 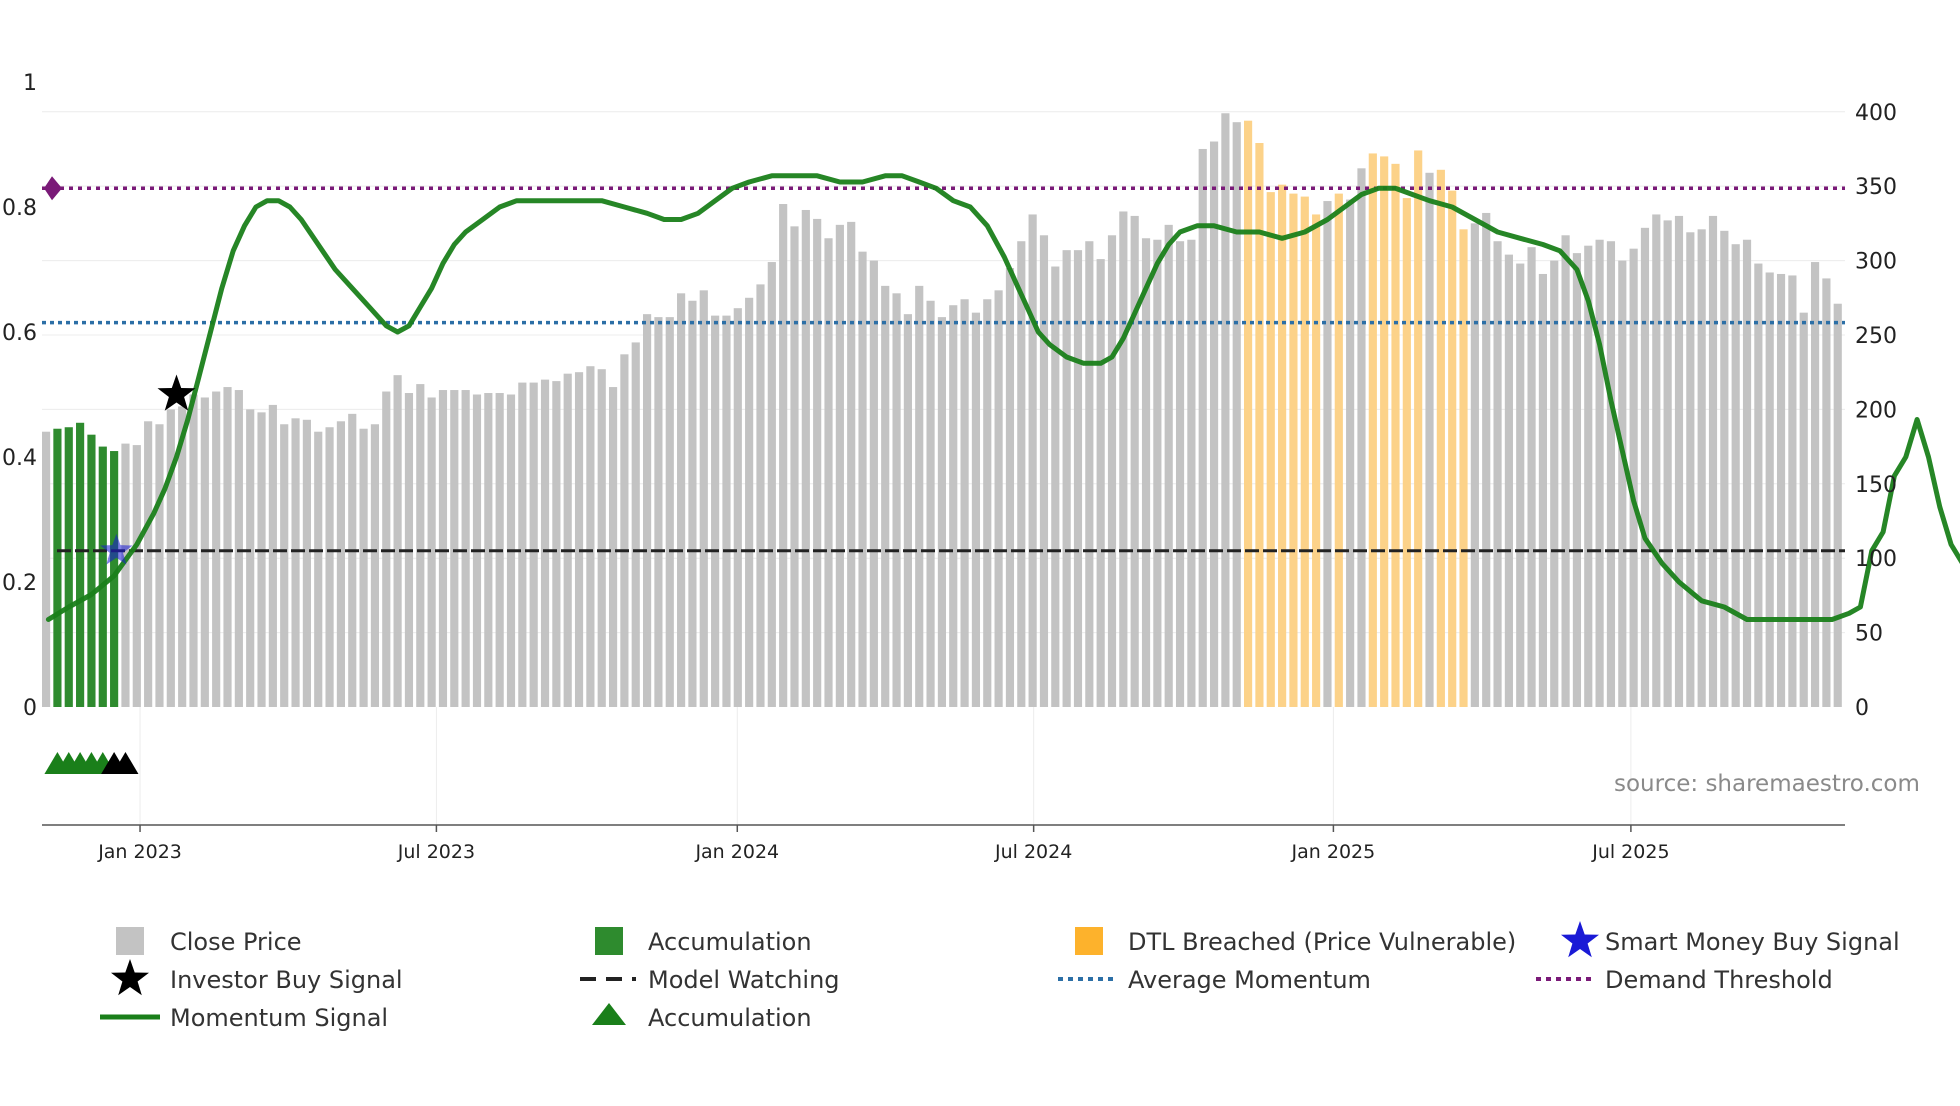 I want to click on left-axis-tick-label: 0.2, so click(x=19, y=583).